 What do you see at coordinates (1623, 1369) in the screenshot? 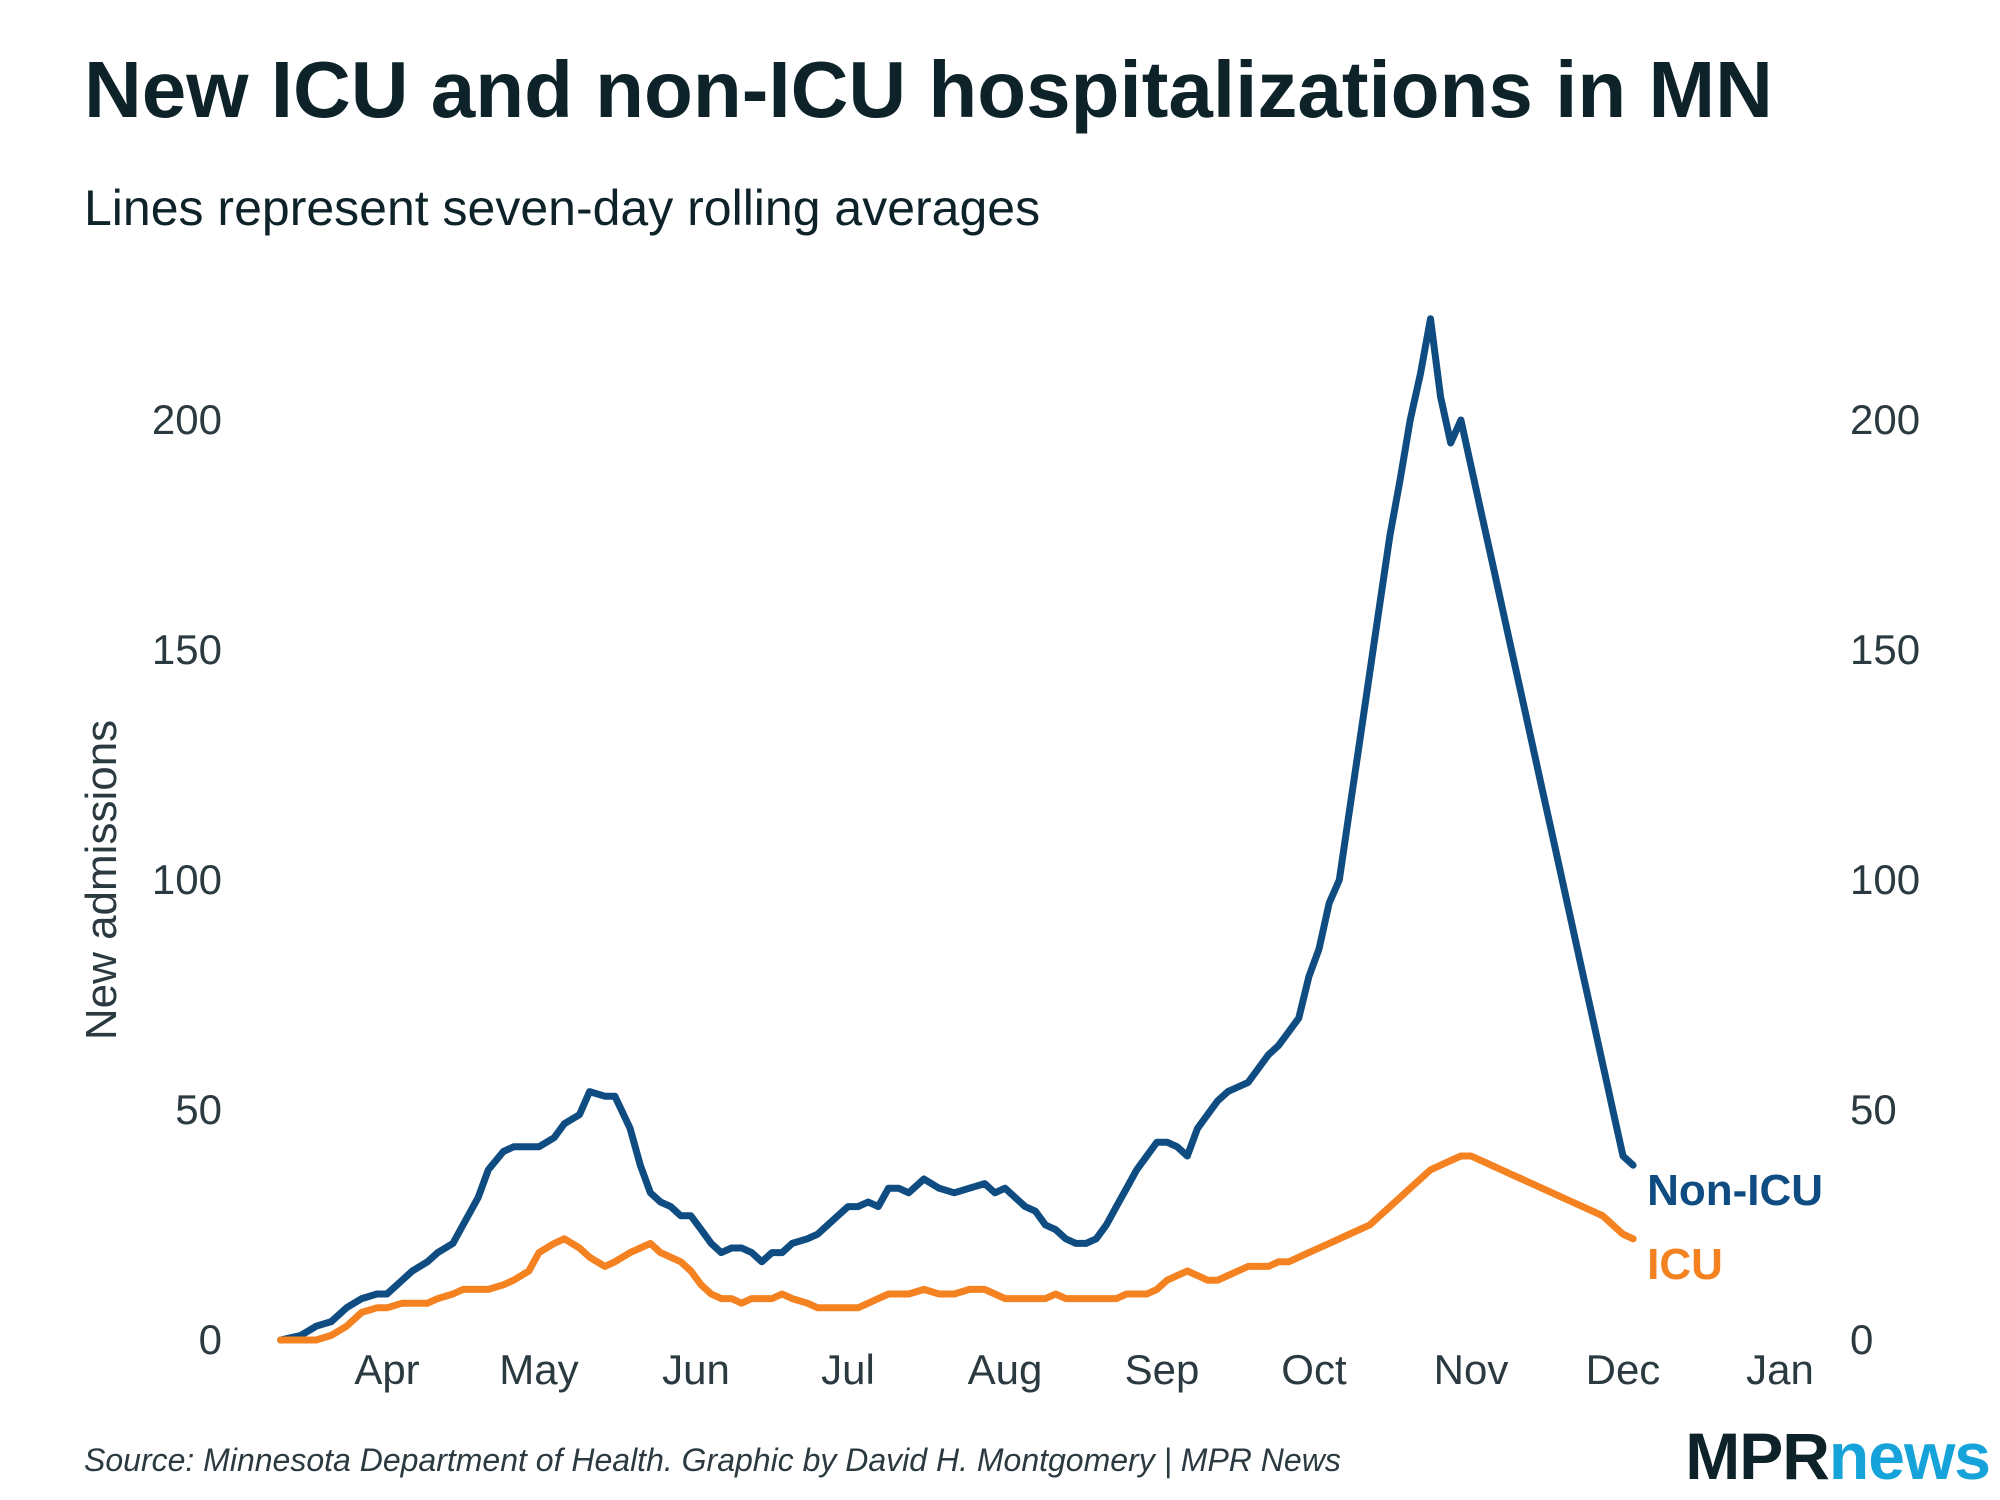
I see `x-tick-dec: Dec` at bounding box center [1623, 1369].